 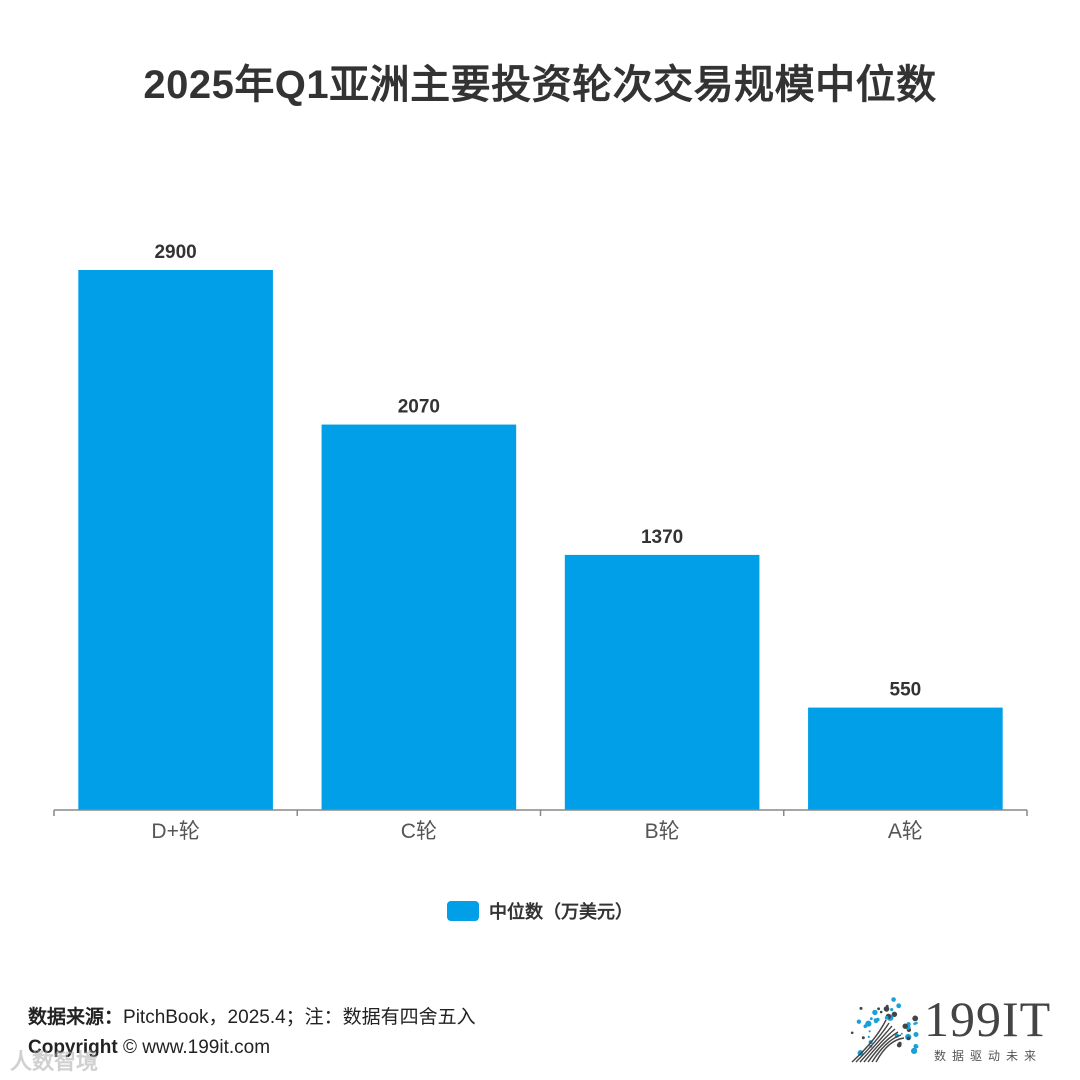 I want to click on legend: 中位数（万美元）, so click(x=540, y=911).